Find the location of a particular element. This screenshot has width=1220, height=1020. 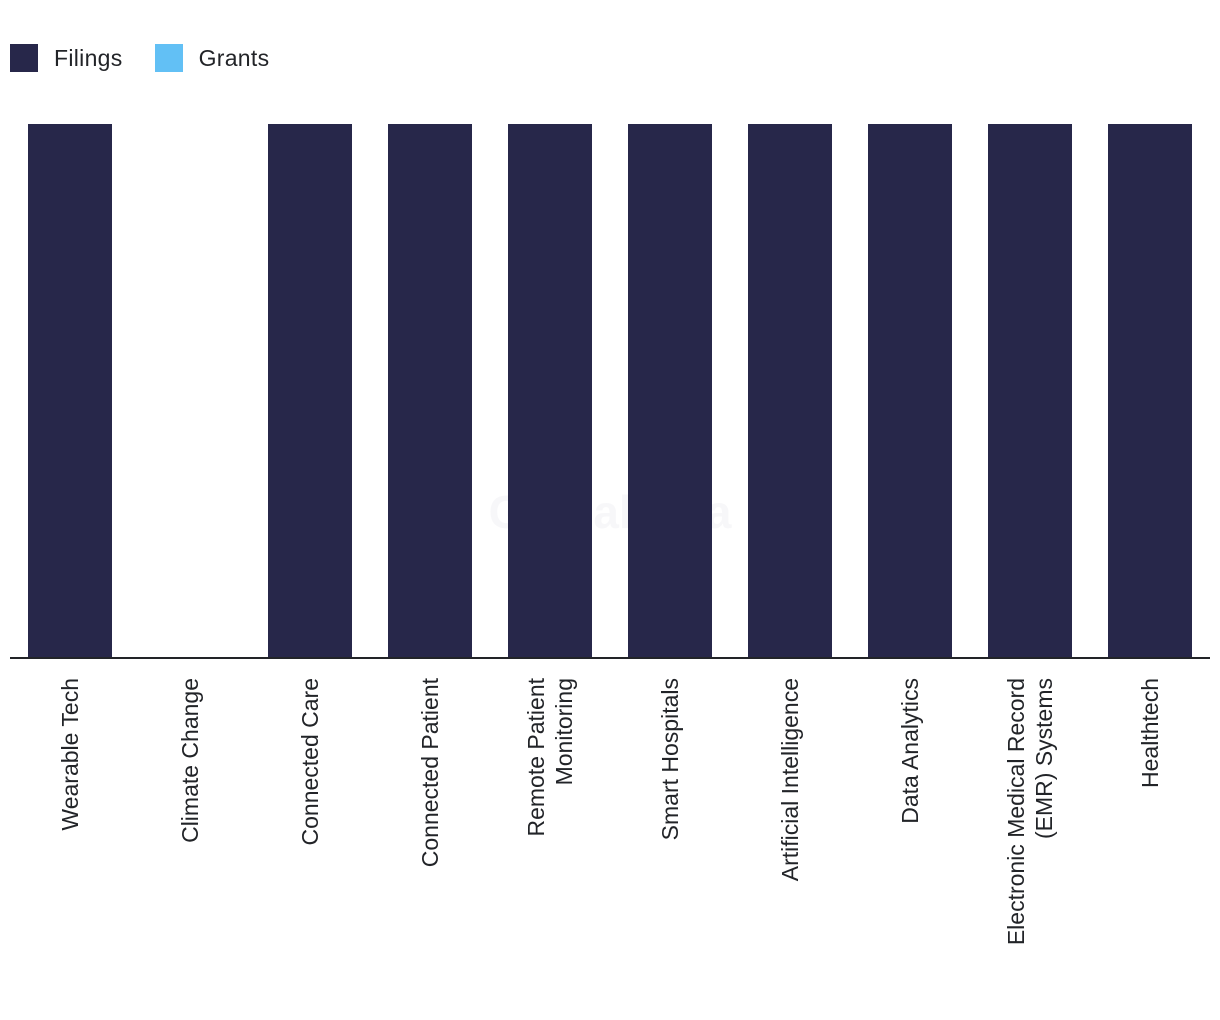

x-tick-label: Climate Change is located at coordinates (190, 760).